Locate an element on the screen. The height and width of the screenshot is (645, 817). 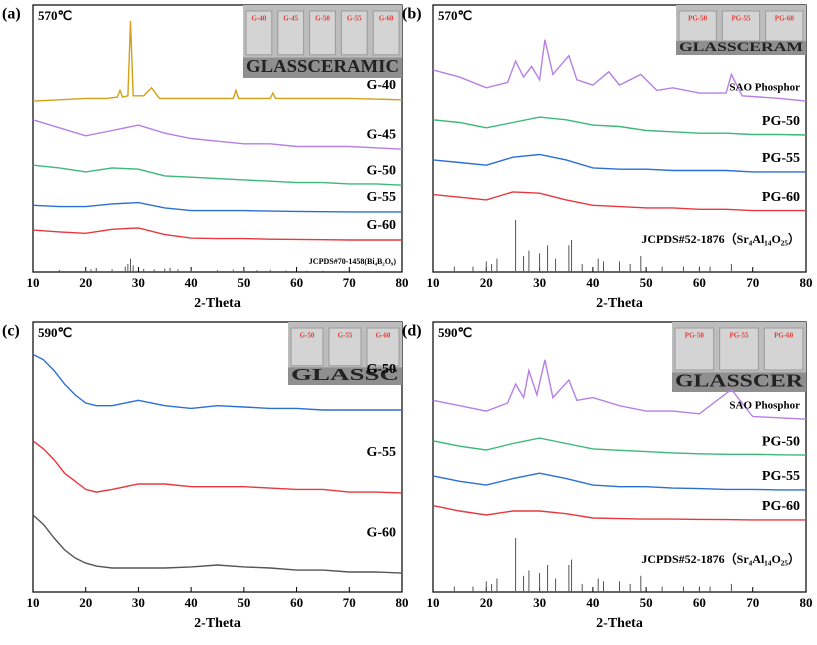
series-label: G-60 is located at coordinates (381, 532).